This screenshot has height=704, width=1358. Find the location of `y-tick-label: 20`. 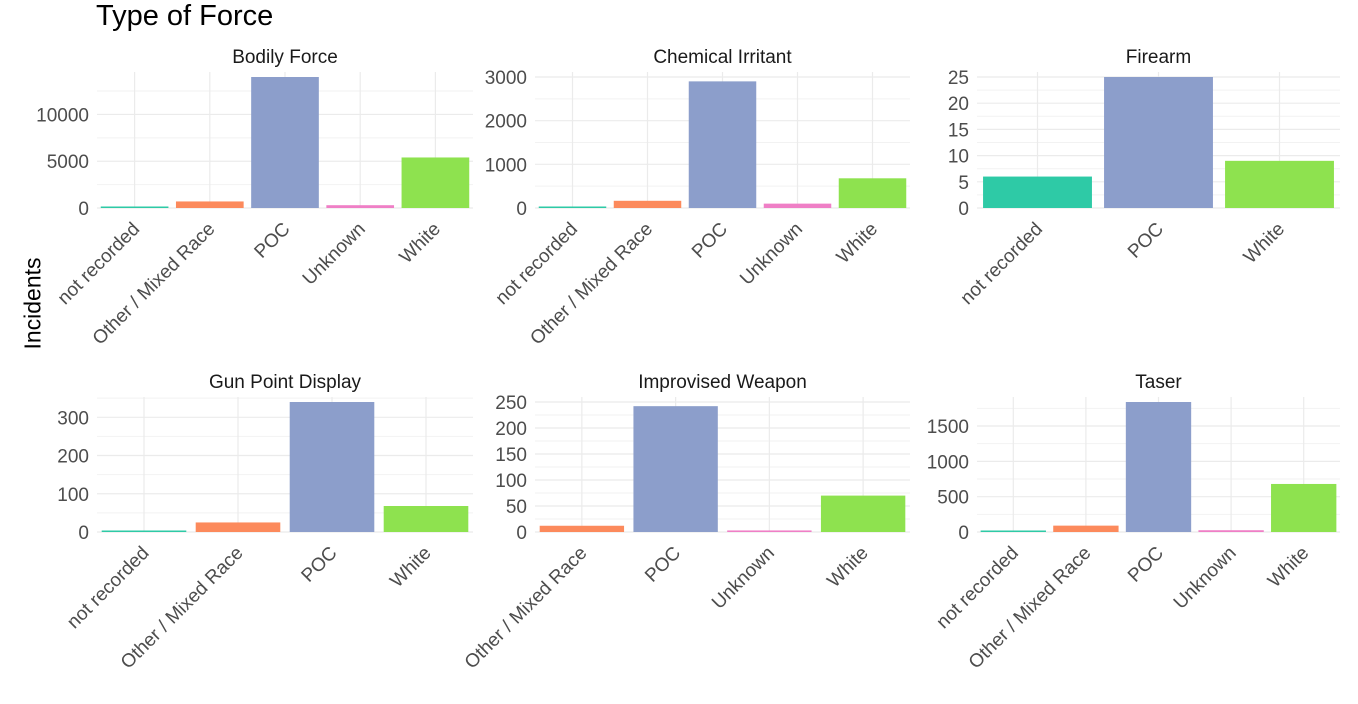

y-tick-label: 20 is located at coordinates (958, 104).